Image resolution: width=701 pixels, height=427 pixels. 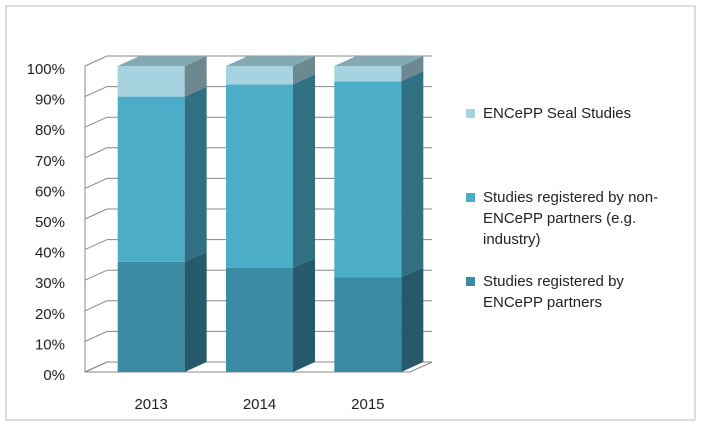 I want to click on y-tick-label: 0%, so click(x=54, y=375).